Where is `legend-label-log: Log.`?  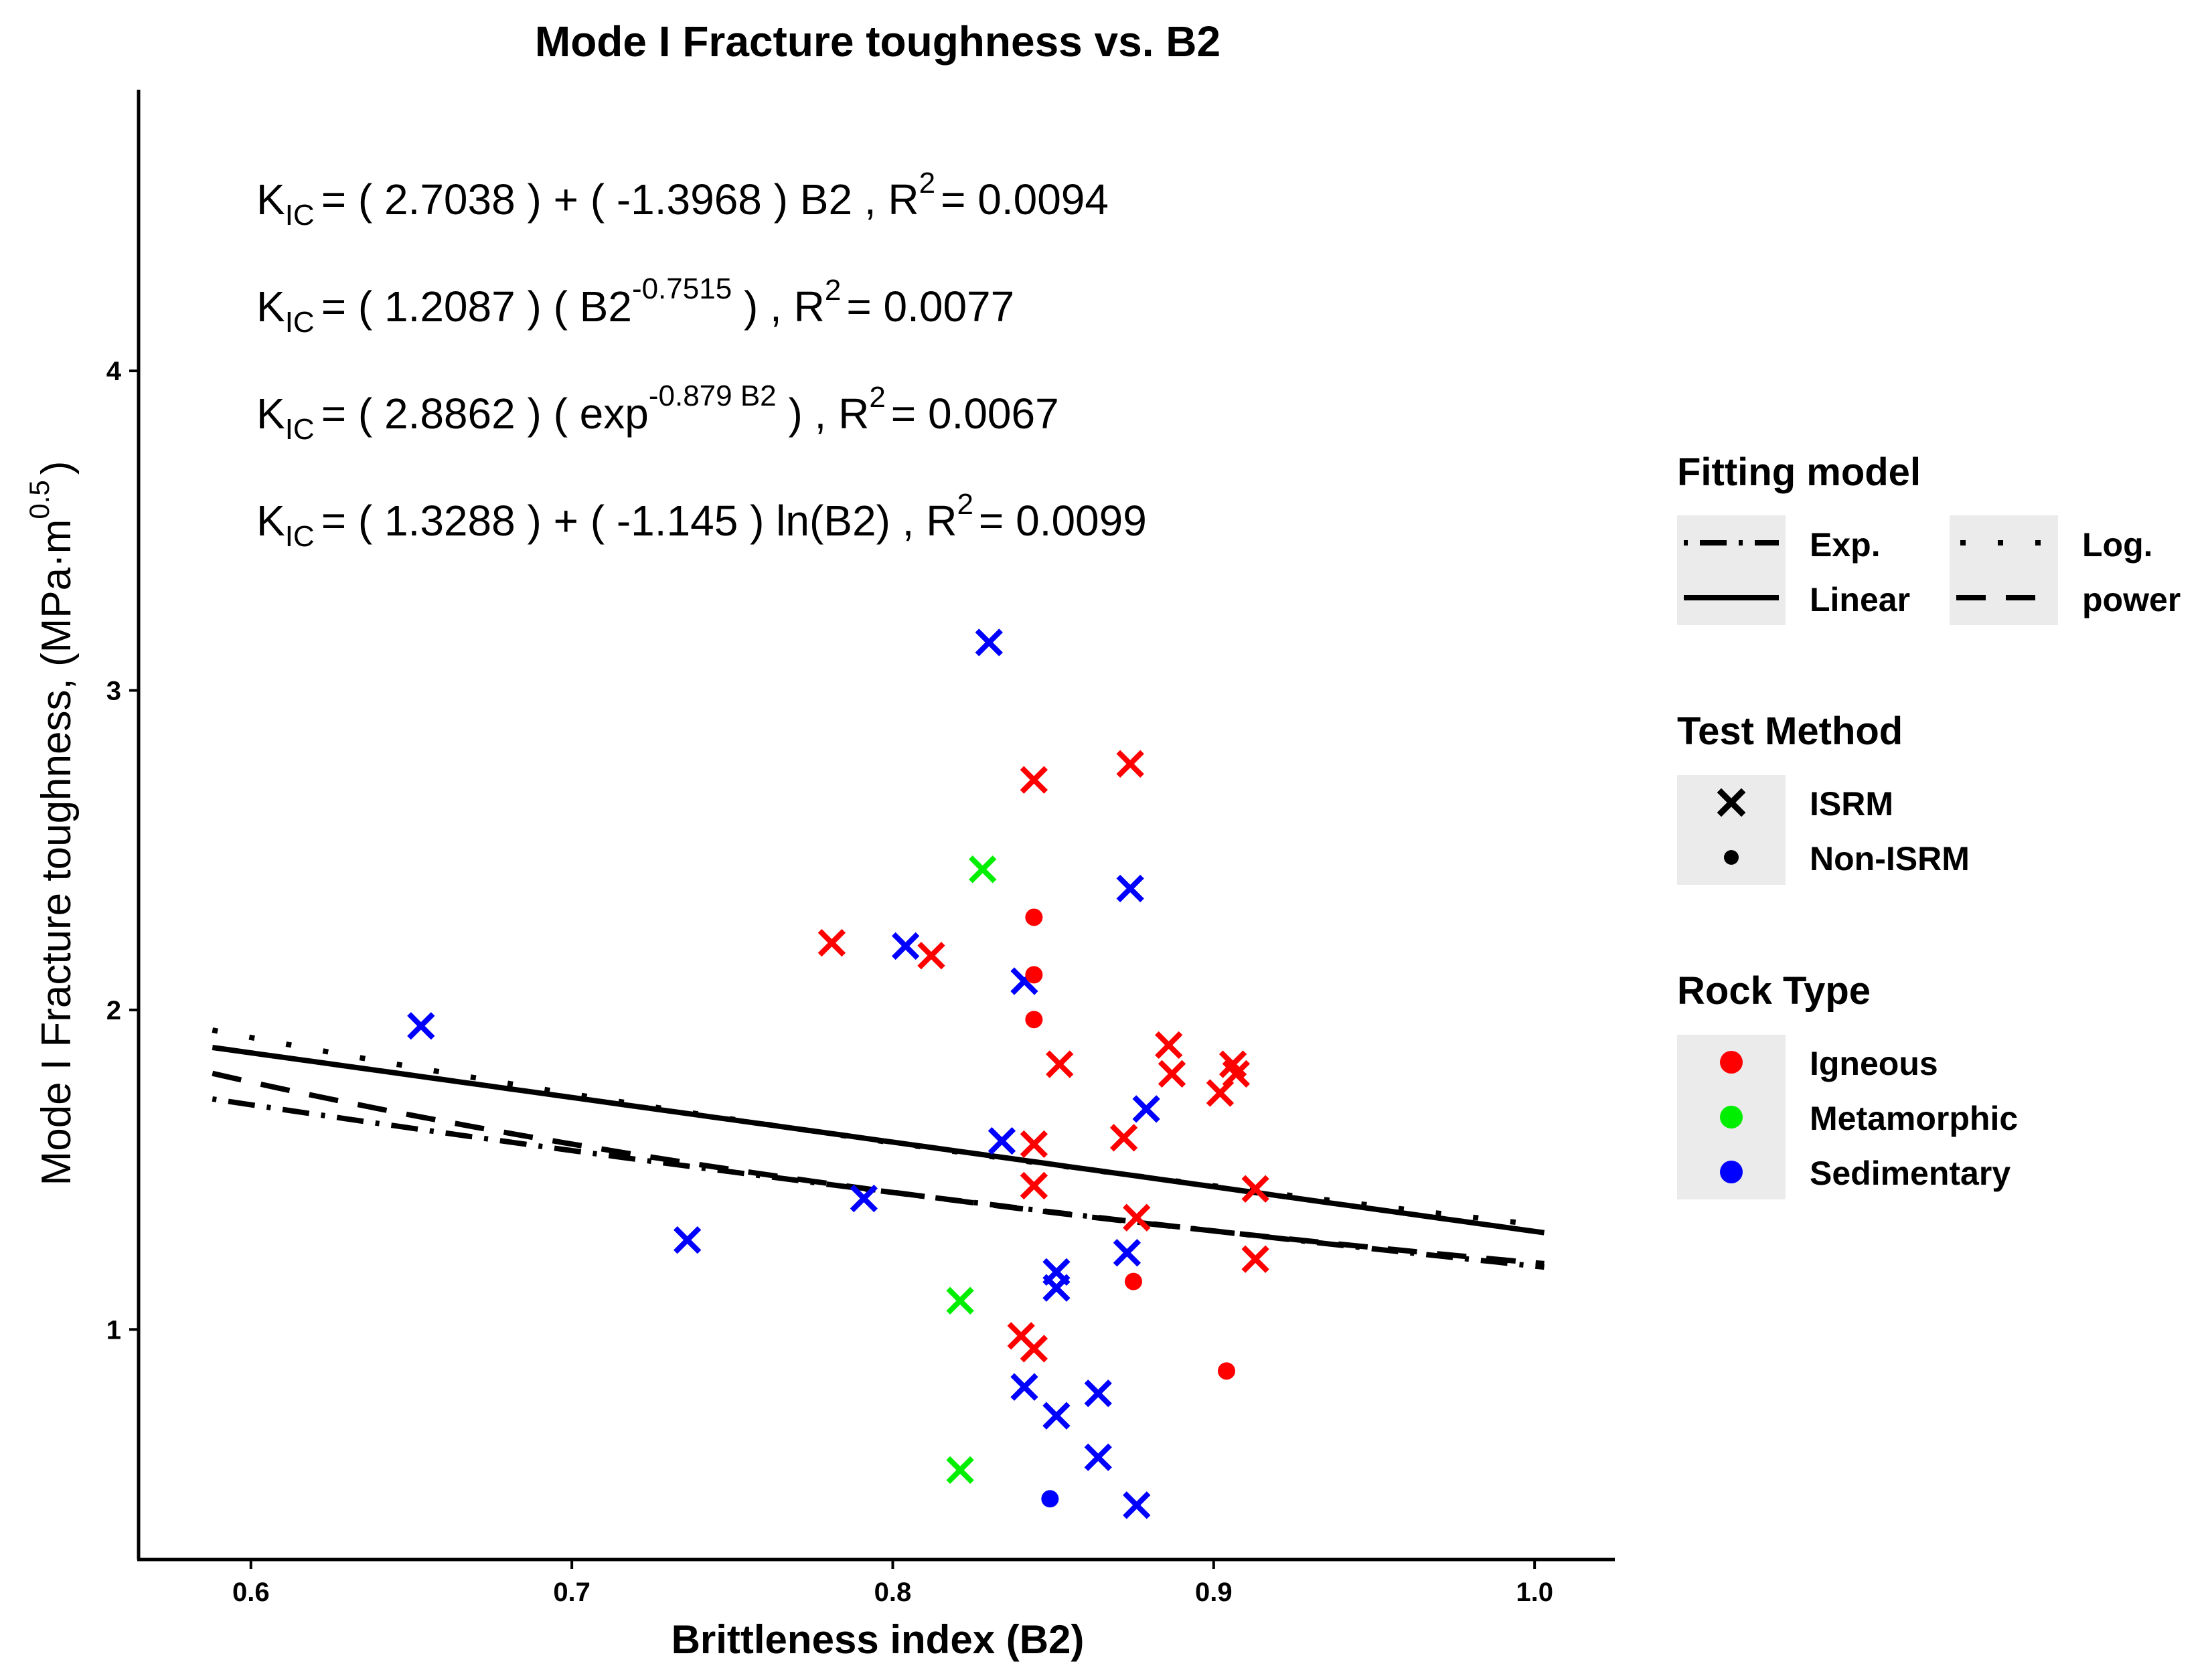
legend-label-log: Log. is located at coordinates (2117, 545).